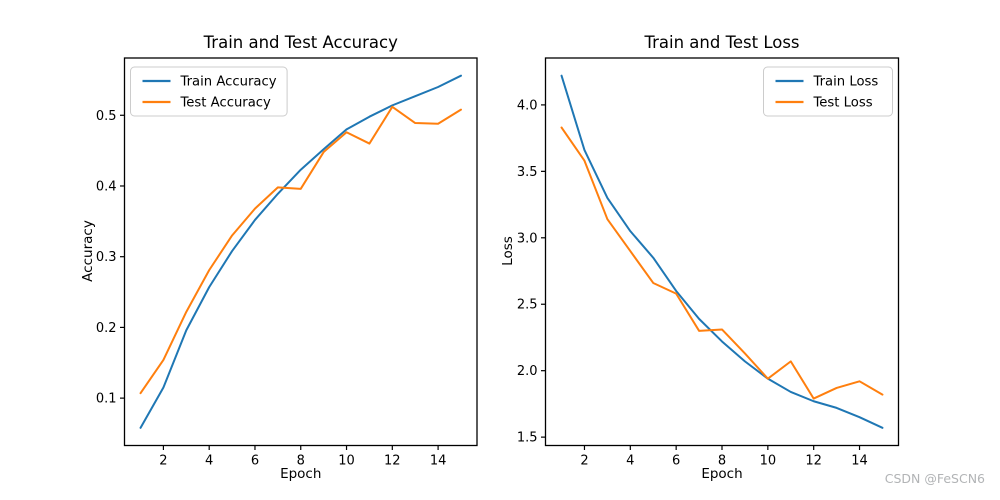 Image resolution: width=1000 pixels, height=500 pixels. I want to click on accuracy-legend-box, so click(209, 91).